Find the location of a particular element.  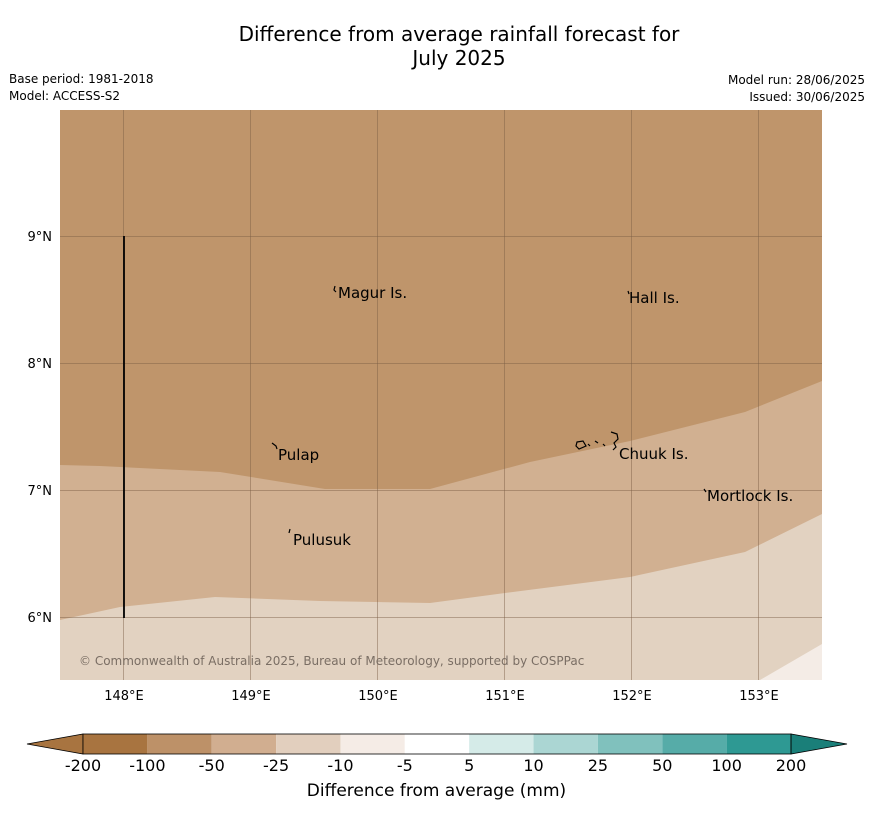

colorbar-tick-label: -50 is located at coordinates (211, 765).